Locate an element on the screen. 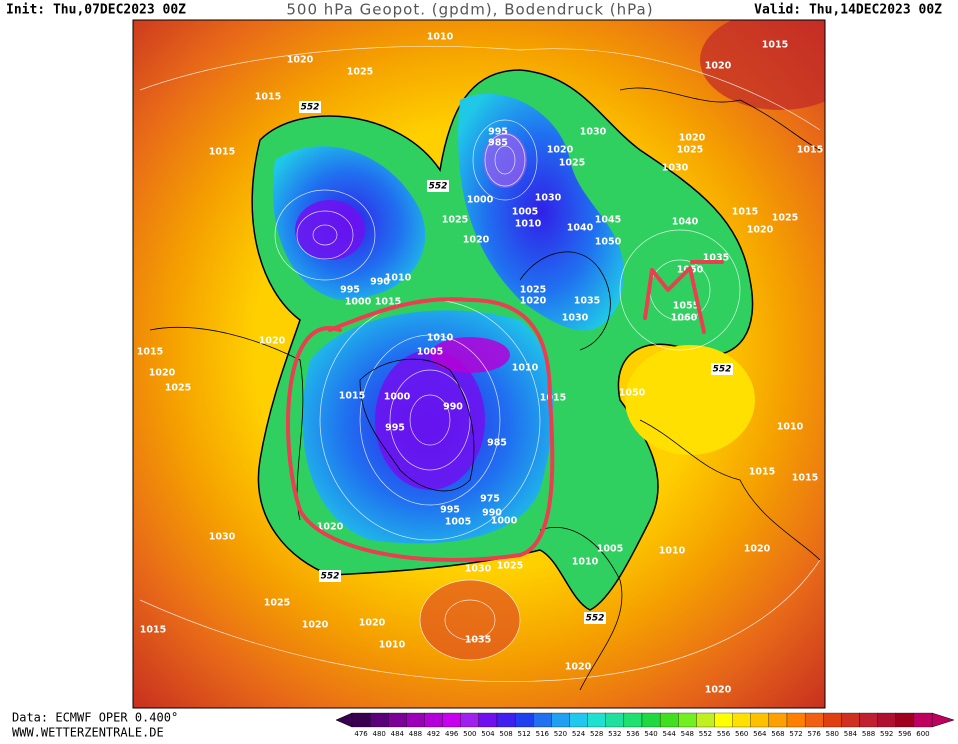 Image resolution: width=958 pixels, height=744 pixels. isobar-label: 1045 is located at coordinates (608, 220).